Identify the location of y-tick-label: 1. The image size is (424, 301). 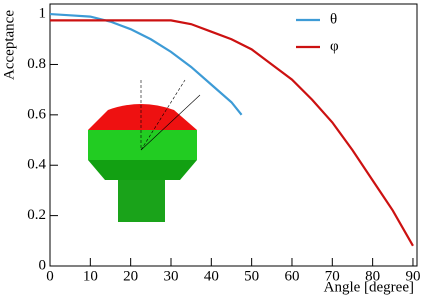
(43, 14).